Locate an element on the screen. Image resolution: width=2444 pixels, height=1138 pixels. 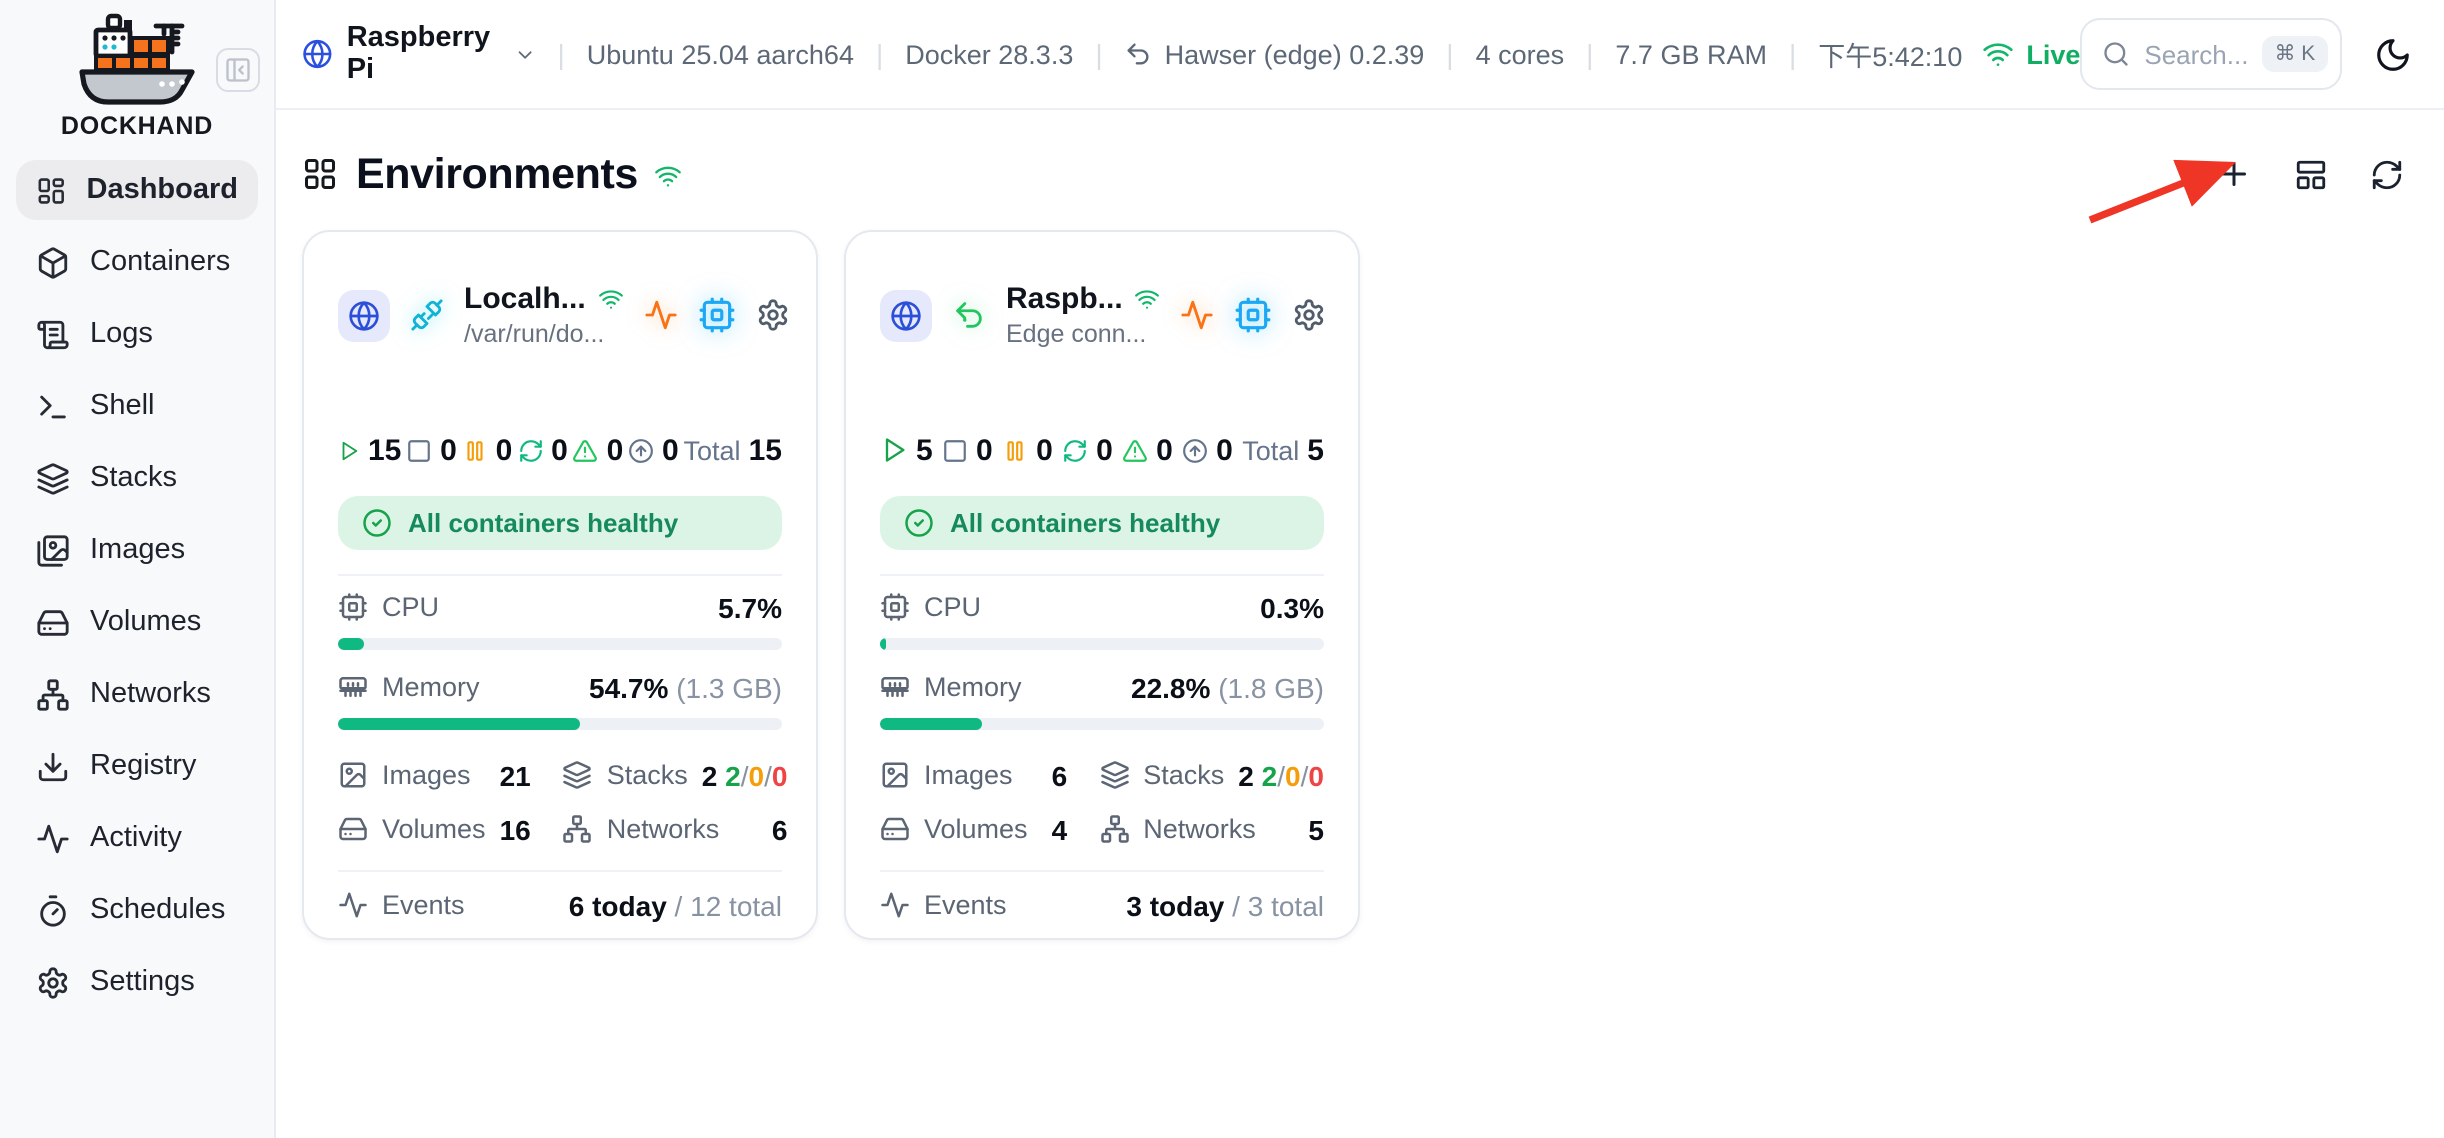
sidebar-item-shell: Shell is located at coordinates (137, 406).